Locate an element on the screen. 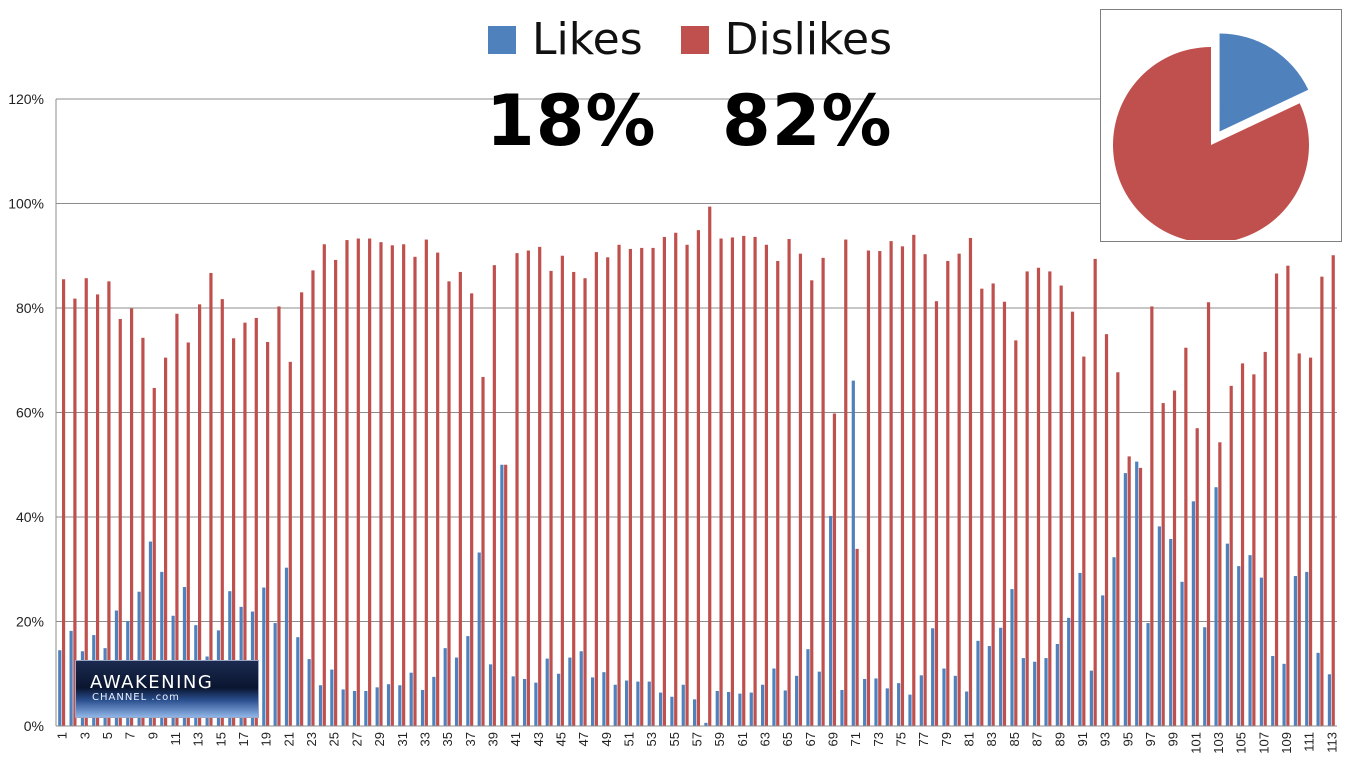 The height and width of the screenshot is (768, 1347). x-tick-label: 25 is located at coordinates (334, 739).